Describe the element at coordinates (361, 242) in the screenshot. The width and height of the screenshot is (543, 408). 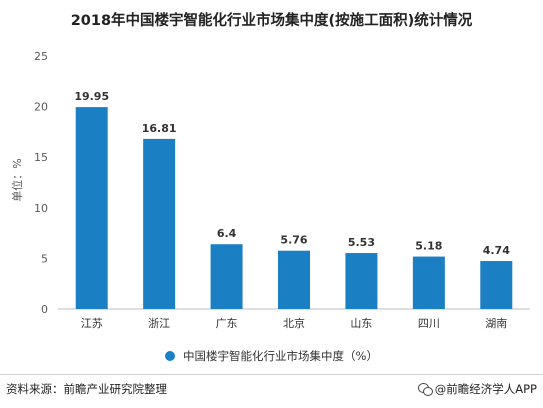
I see `data-label: 5.53` at that location.